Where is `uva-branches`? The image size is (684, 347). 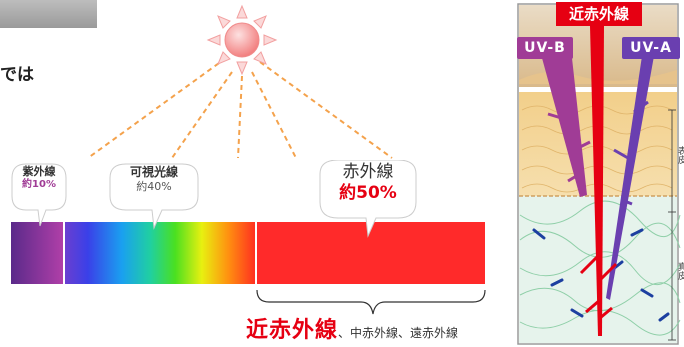
uva-branches is located at coordinates (631, 153).